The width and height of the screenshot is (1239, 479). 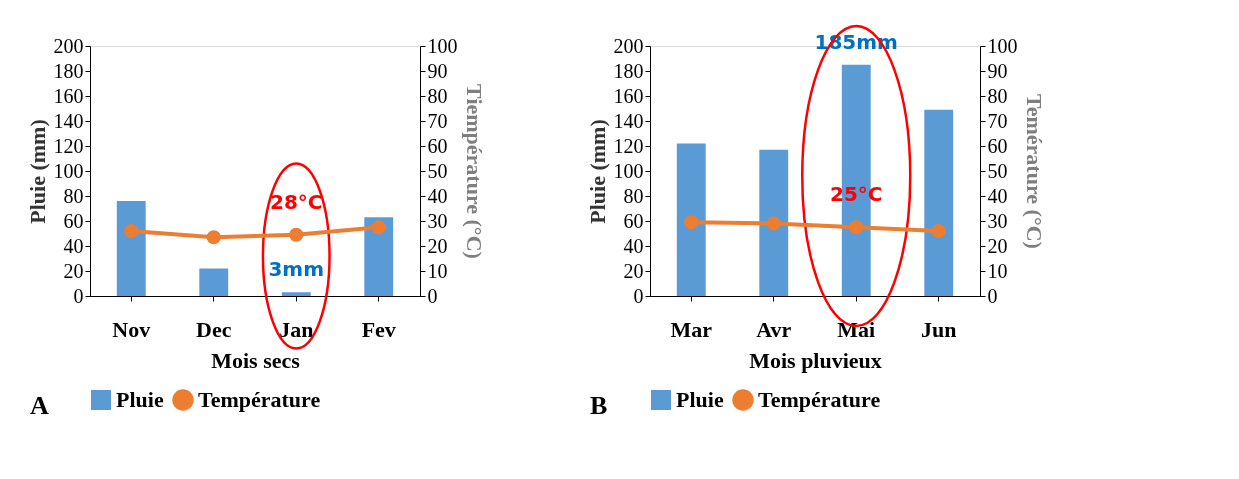 I want to click on annotation: 3mm, so click(x=296, y=269).